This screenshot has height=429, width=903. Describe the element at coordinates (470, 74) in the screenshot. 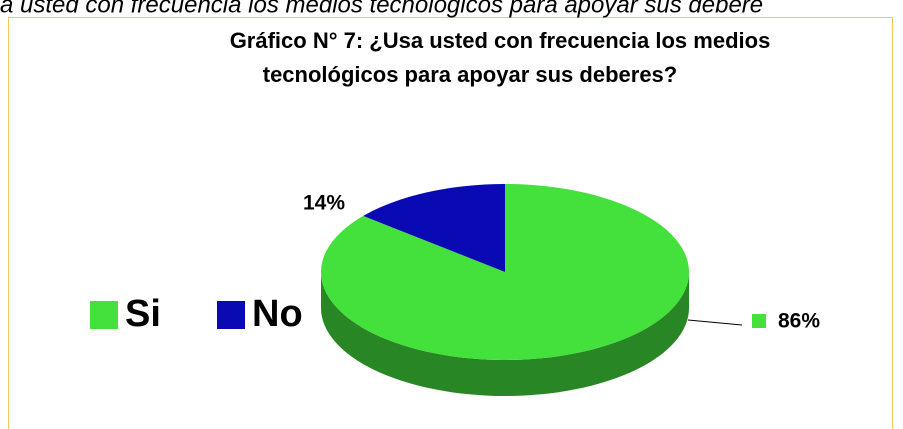

I see `chart-title: tecnológicos para apoyar sus deberes?` at that location.